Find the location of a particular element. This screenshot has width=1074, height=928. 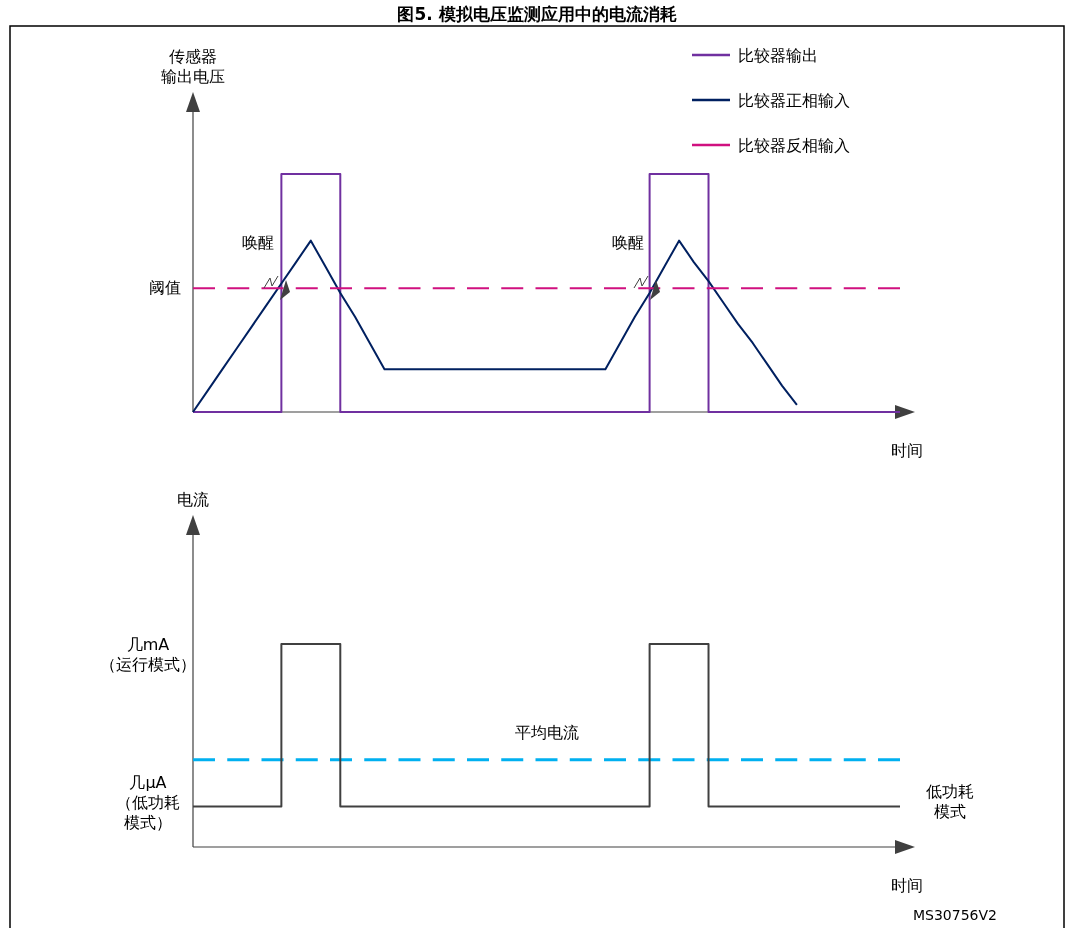

chart-title: 图5. 模拟电压监测应用中的电流消耗 is located at coordinates (537, 14).